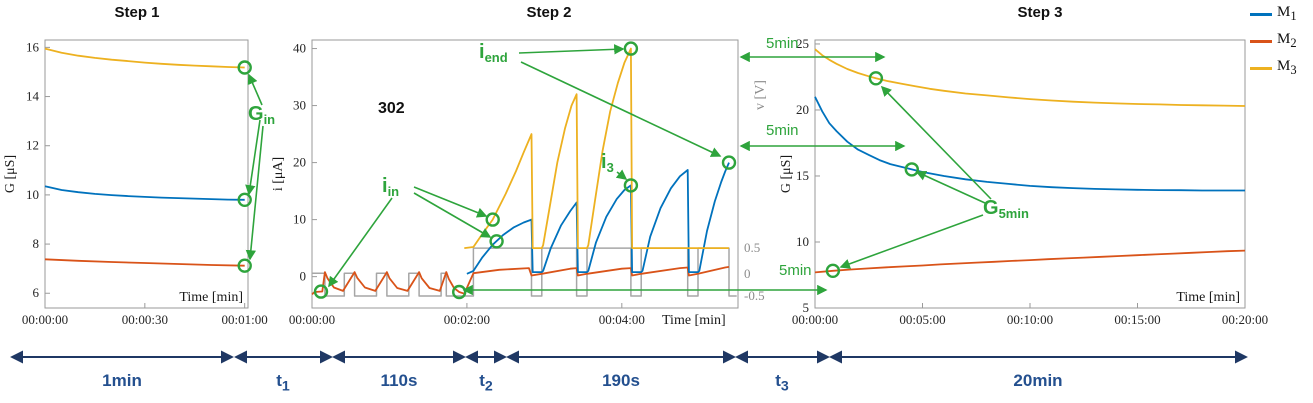  I want to click on step3-title: Step 3, so click(1040, 12).